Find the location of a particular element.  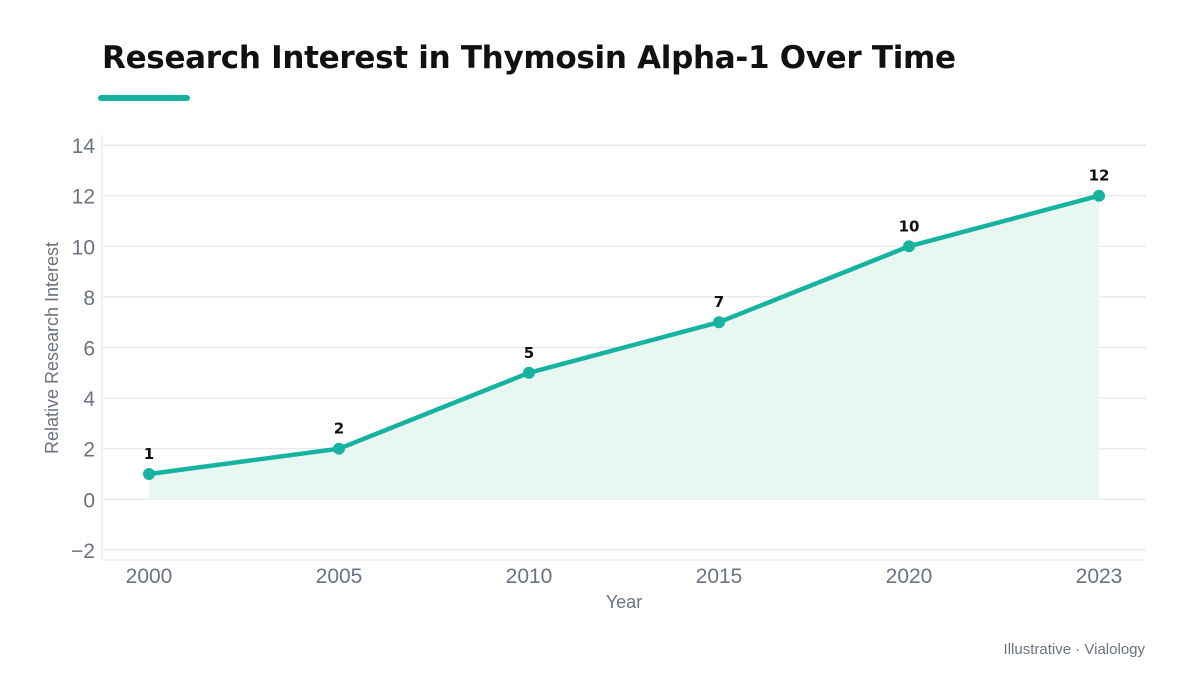

y-tick-label-5: 8 is located at coordinates (89, 298).